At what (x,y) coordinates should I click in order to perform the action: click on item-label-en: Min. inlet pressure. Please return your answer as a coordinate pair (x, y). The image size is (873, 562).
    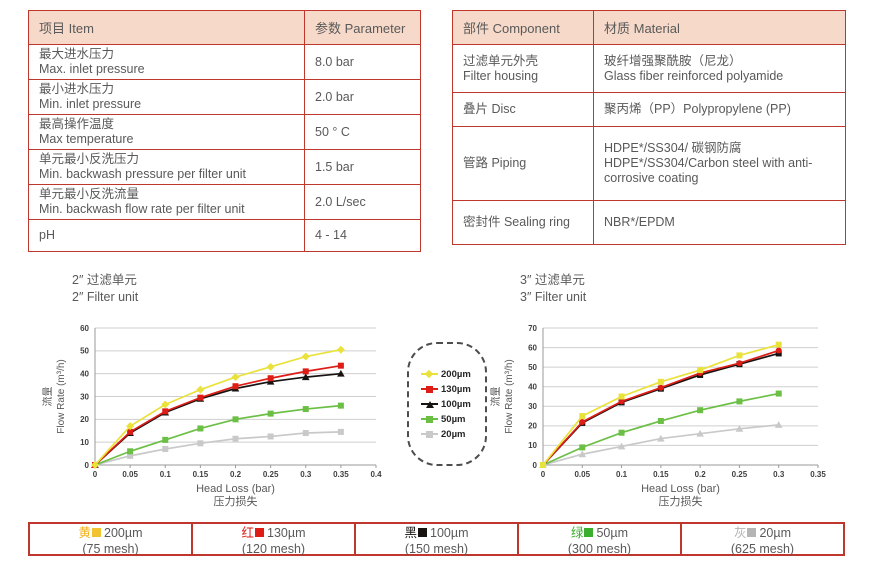
    Looking at the image, I should click on (90, 104).